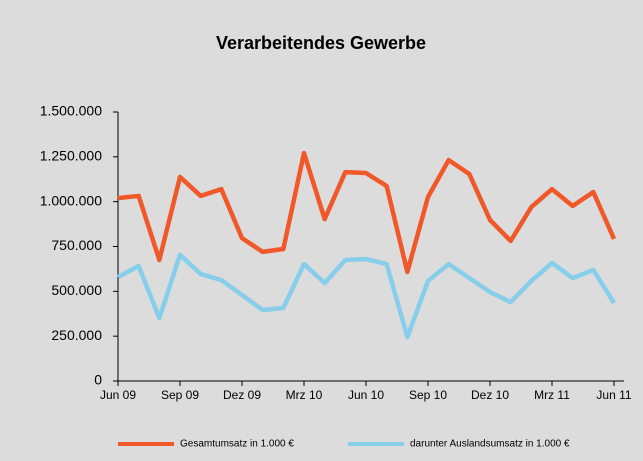  What do you see at coordinates (428, 395) in the screenshot?
I see `x-tick-label: Sep 10` at bounding box center [428, 395].